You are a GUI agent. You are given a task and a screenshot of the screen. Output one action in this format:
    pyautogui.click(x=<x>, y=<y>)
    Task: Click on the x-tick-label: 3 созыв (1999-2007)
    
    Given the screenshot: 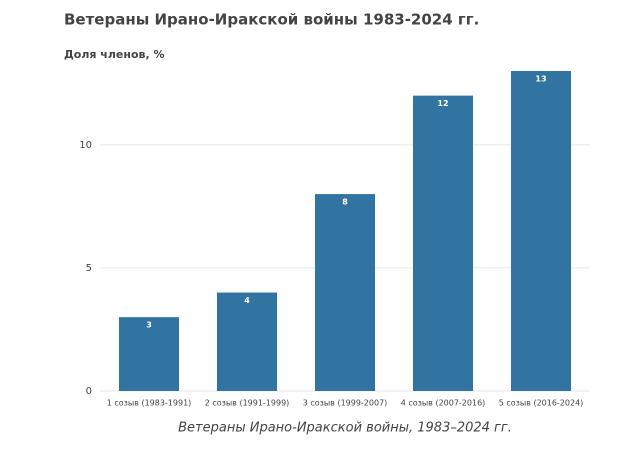 What is the action you would take?
    pyautogui.click(x=345, y=403)
    